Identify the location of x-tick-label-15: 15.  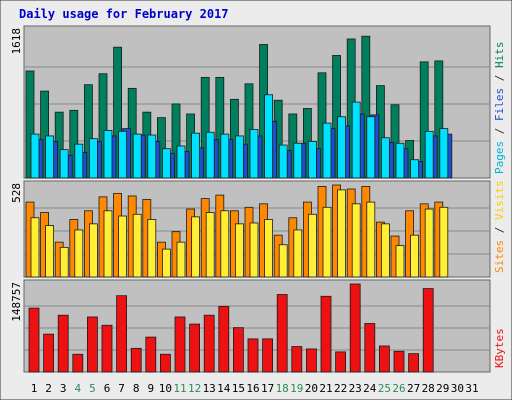
(238, 388).